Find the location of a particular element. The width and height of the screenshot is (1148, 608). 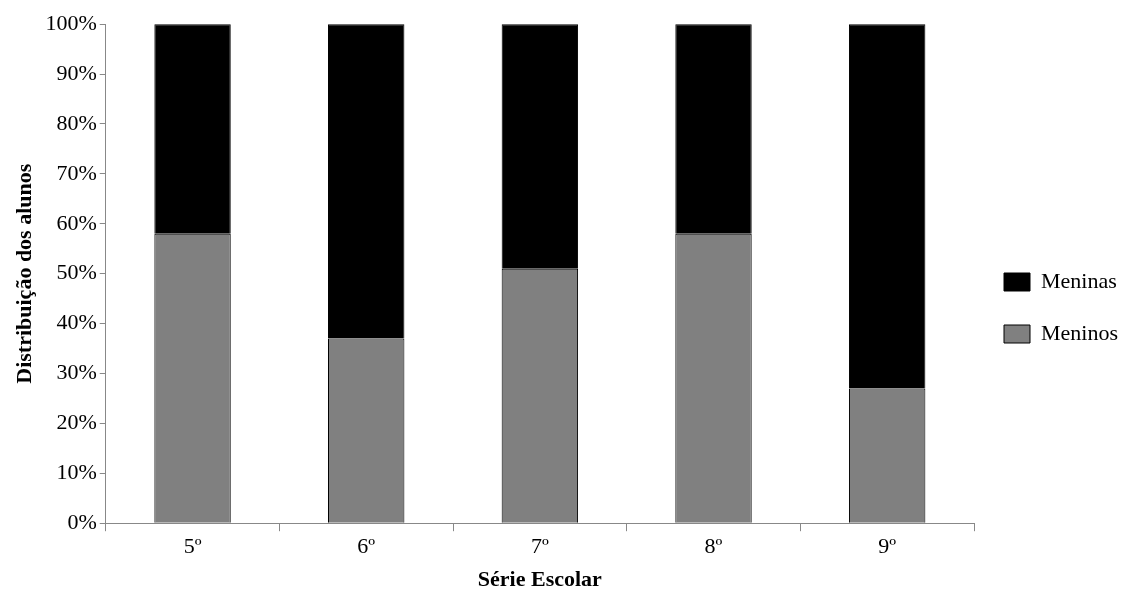

legend-label: Meninos is located at coordinates (1079, 332).